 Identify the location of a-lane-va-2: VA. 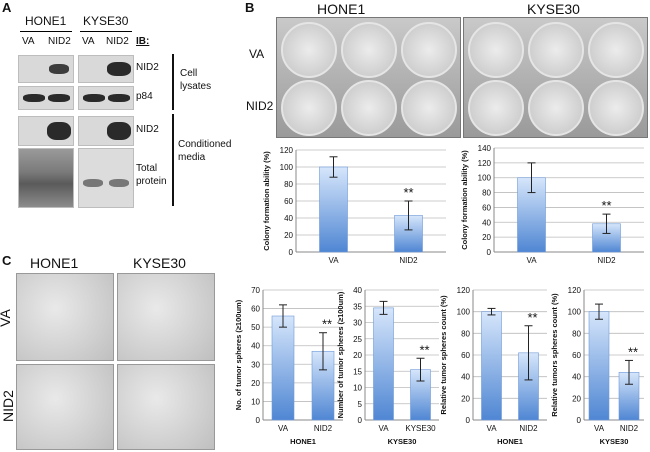
(88, 41).